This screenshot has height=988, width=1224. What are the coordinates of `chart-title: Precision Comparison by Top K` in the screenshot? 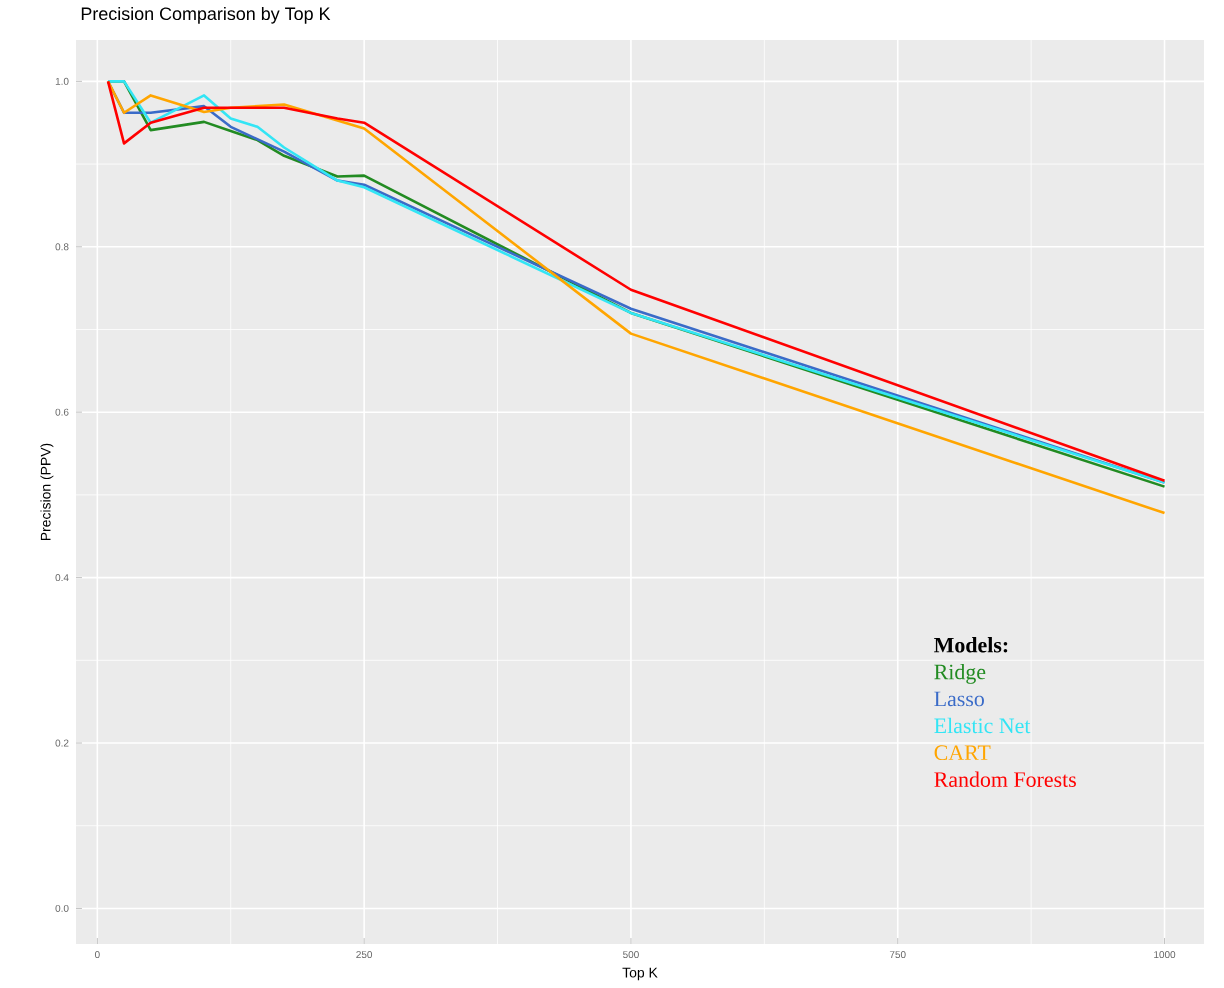 It's located at (206, 15).